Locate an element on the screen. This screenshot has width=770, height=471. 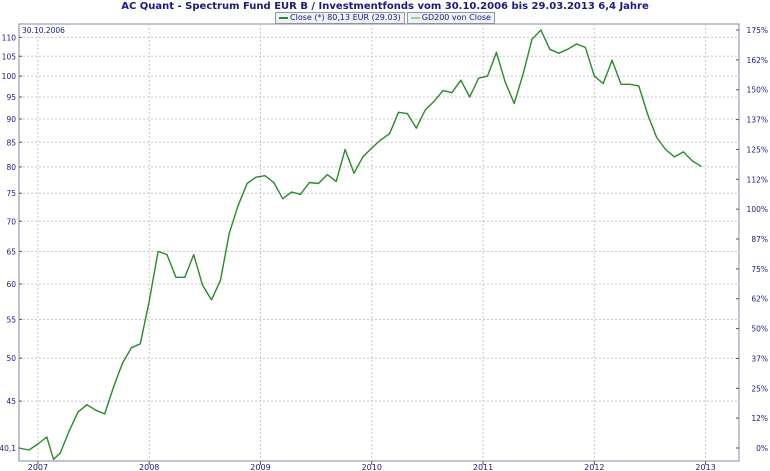
x-tick-label: 2012 is located at coordinates (594, 467).